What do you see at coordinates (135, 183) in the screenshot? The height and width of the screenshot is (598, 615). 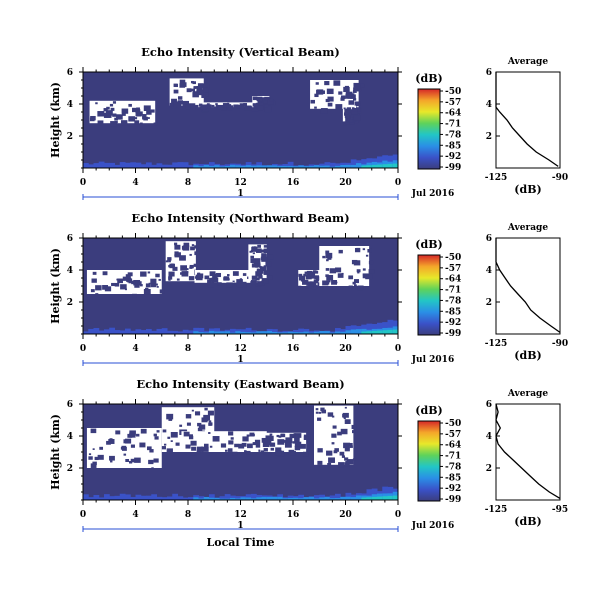 I see `x-tick-label: 4` at bounding box center [135, 183].